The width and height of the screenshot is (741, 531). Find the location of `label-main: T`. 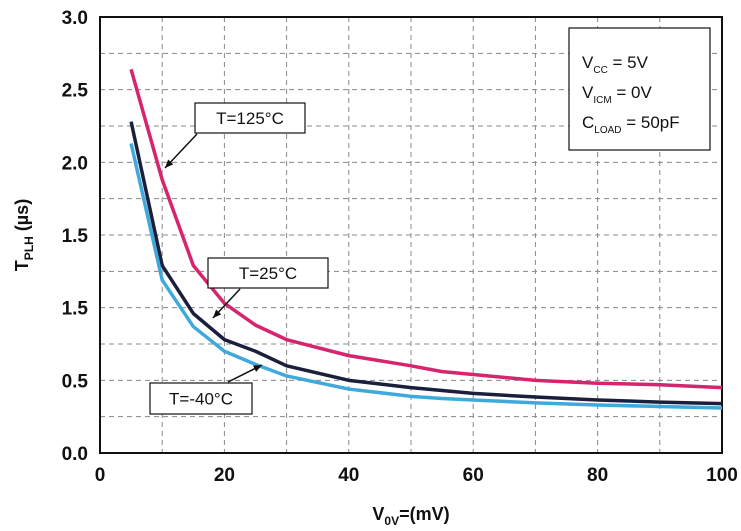

label-main: T is located at coordinates (22, 265).